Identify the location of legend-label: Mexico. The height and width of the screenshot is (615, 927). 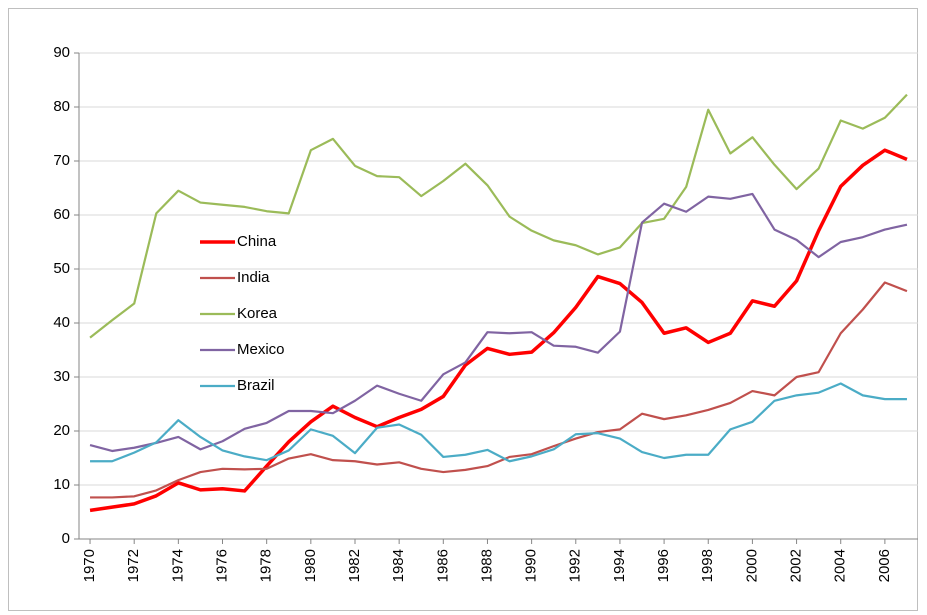
(261, 349).